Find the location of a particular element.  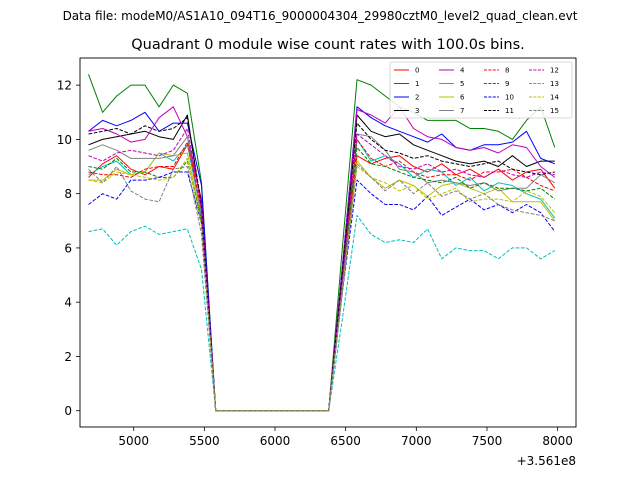

x-tick-label: 5000 is located at coordinates (133, 441).